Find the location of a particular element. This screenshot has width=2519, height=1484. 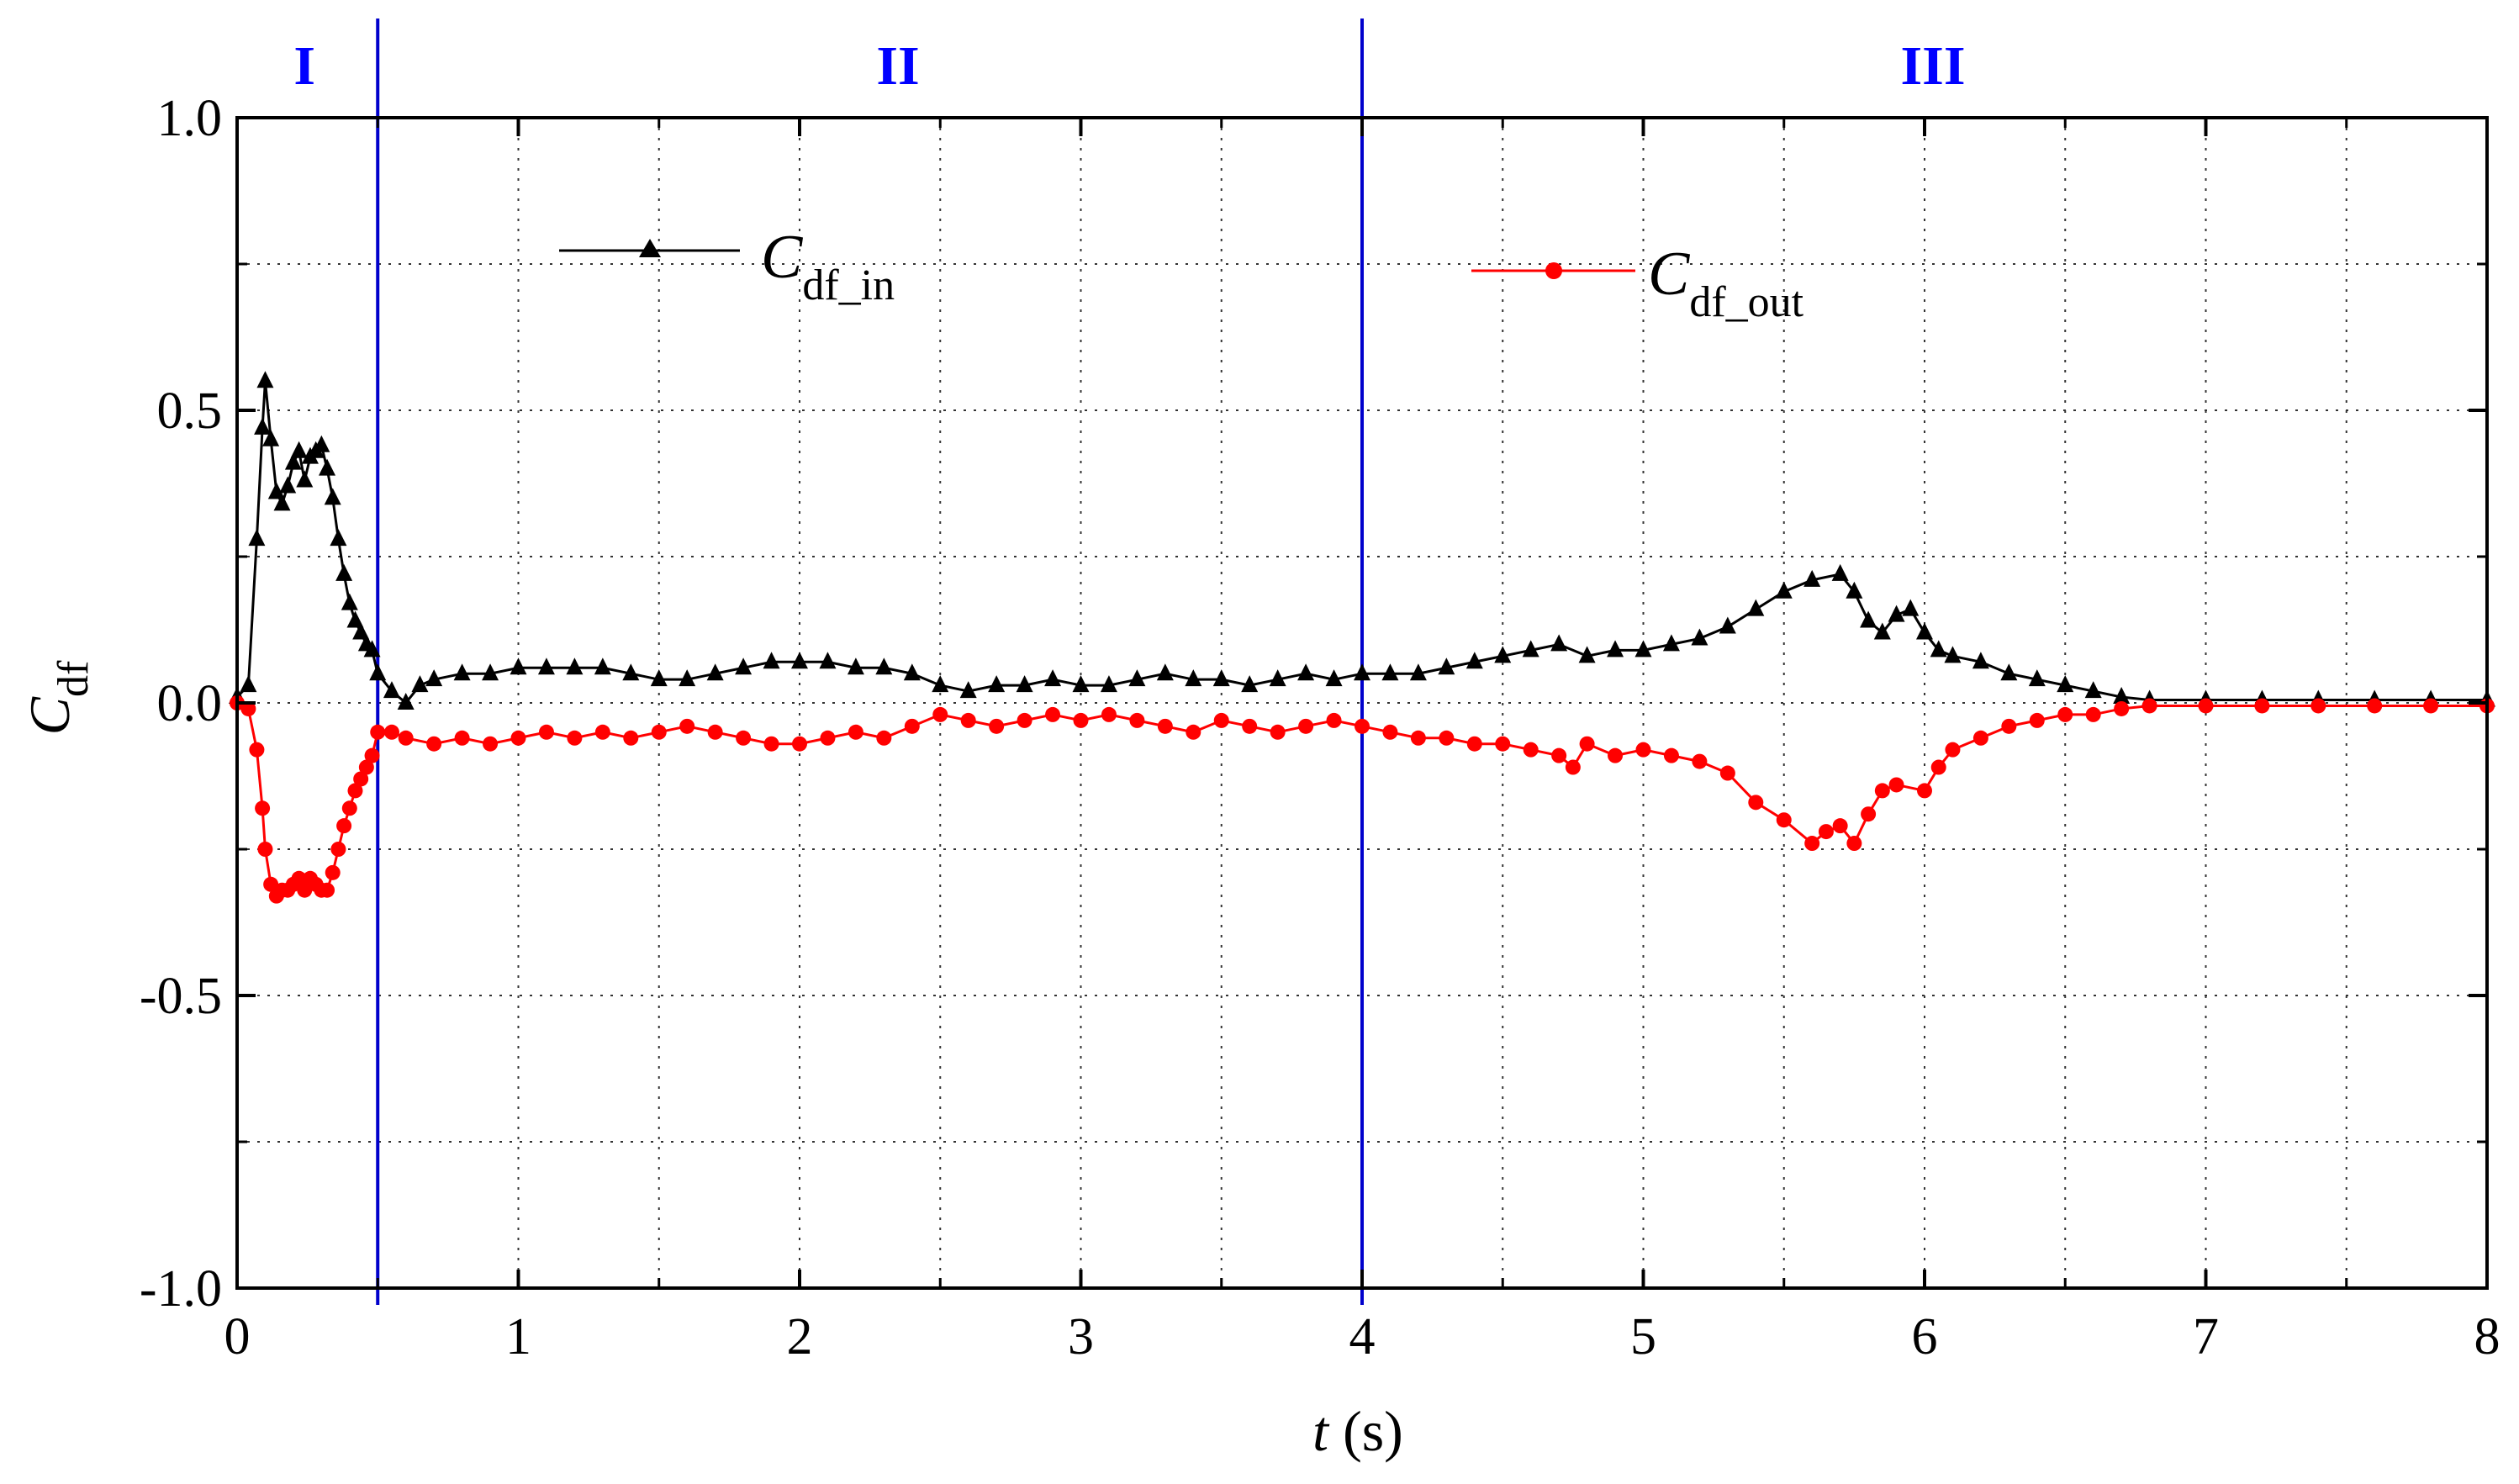

legend-label-out: Cdf_out is located at coordinates (1726, 283).